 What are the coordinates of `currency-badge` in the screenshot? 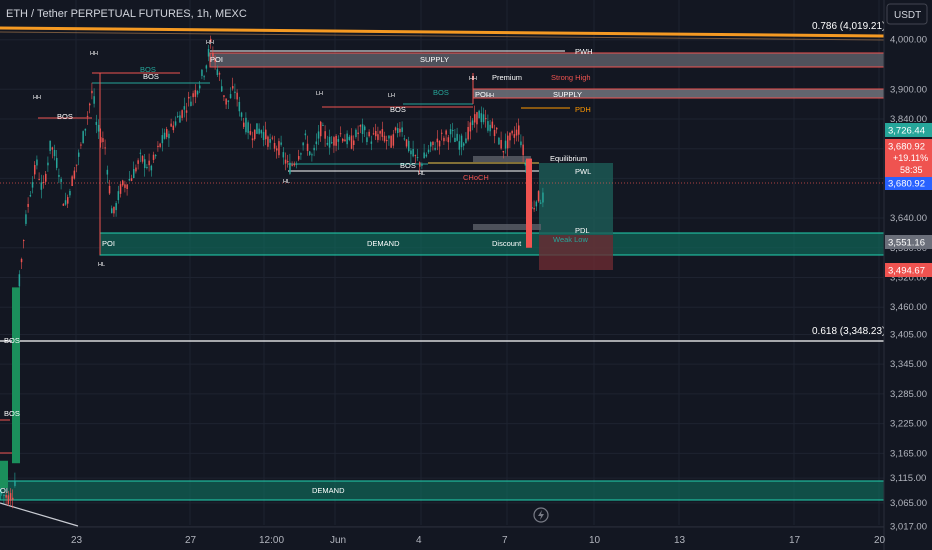 It's located at (907, 14).